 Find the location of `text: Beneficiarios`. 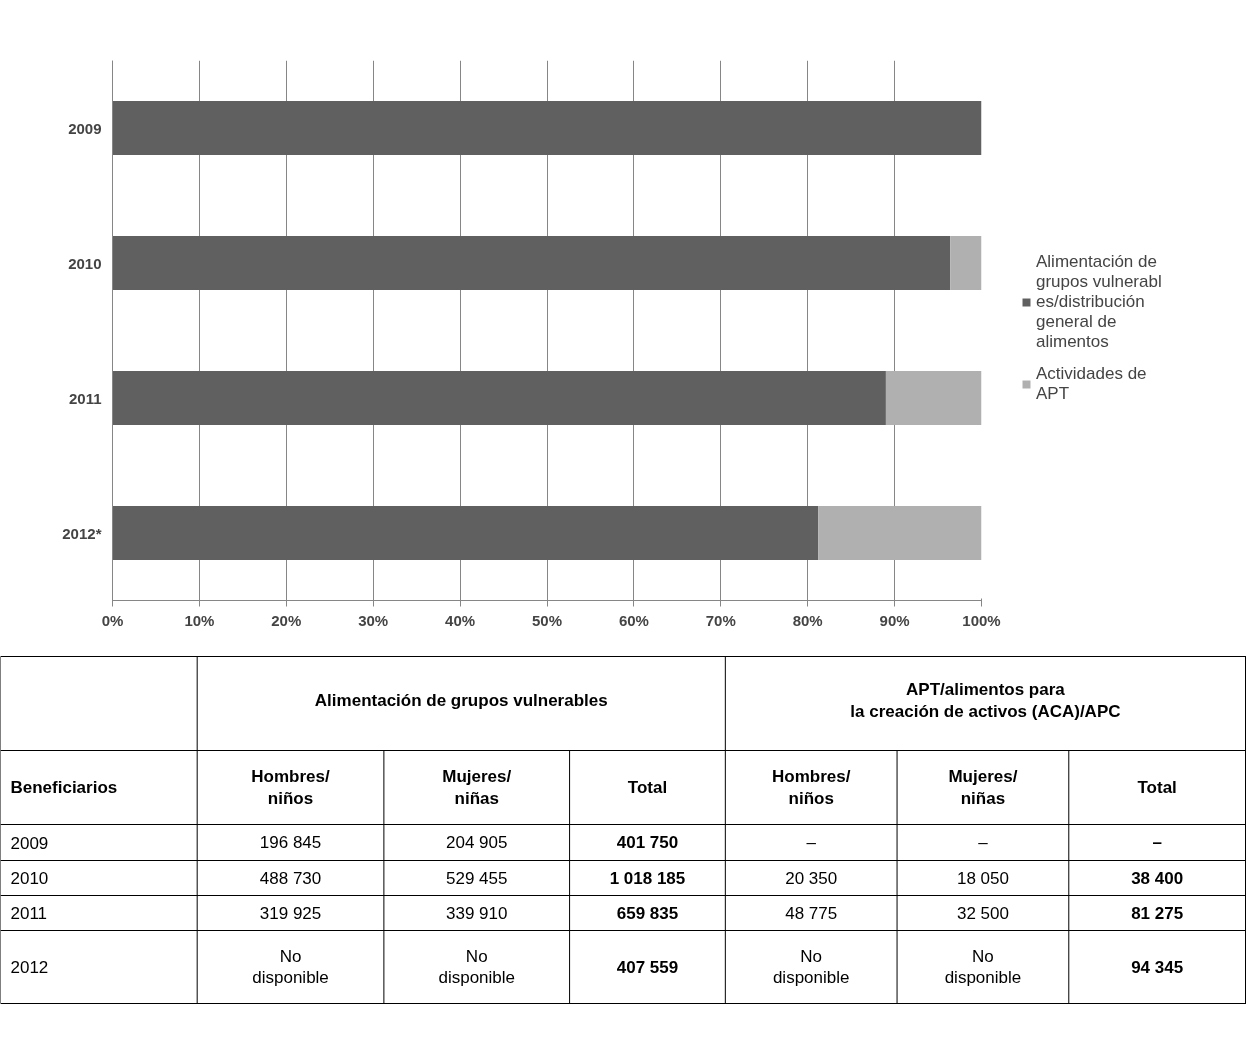

text: Beneficiarios is located at coordinates (64, 787).